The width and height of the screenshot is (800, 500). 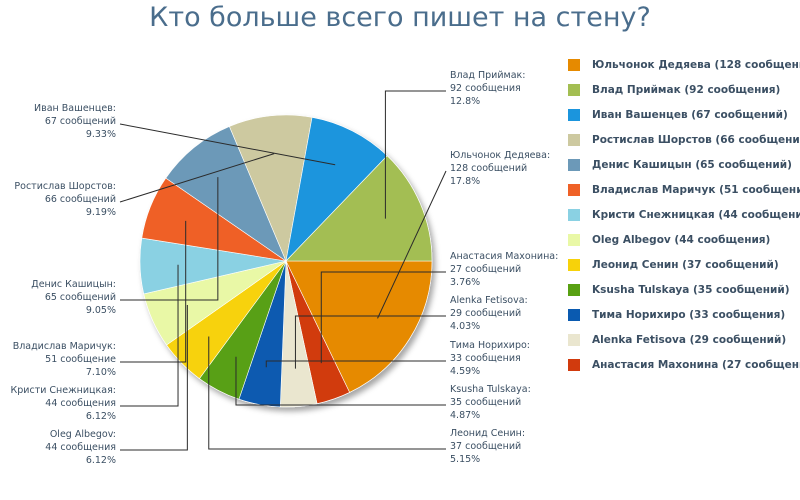 What do you see at coordinates (485, 313) in the screenshot?
I see `callout-count-alenka-fetisova: 29 сообщений` at bounding box center [485, 313].